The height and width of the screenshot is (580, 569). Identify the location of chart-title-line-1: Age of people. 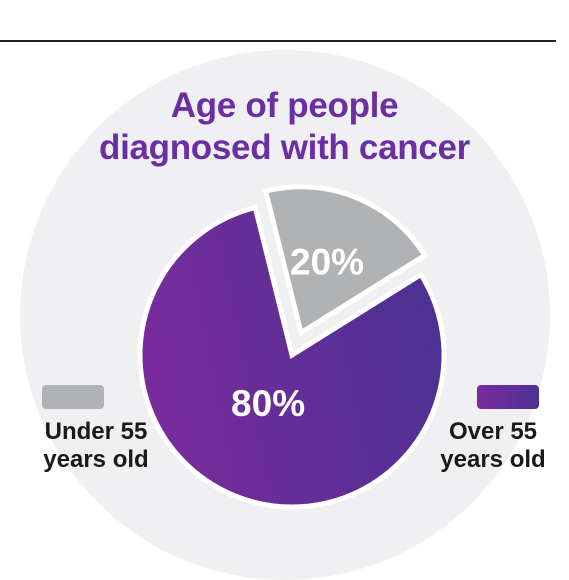
(284, 105).